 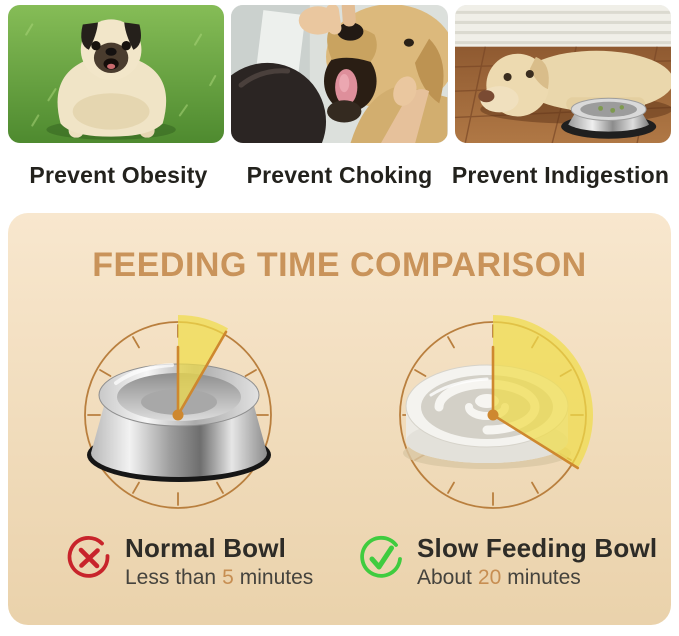 I want to click on slow-feeding-bowl-clock, so click(x=496, y=412).